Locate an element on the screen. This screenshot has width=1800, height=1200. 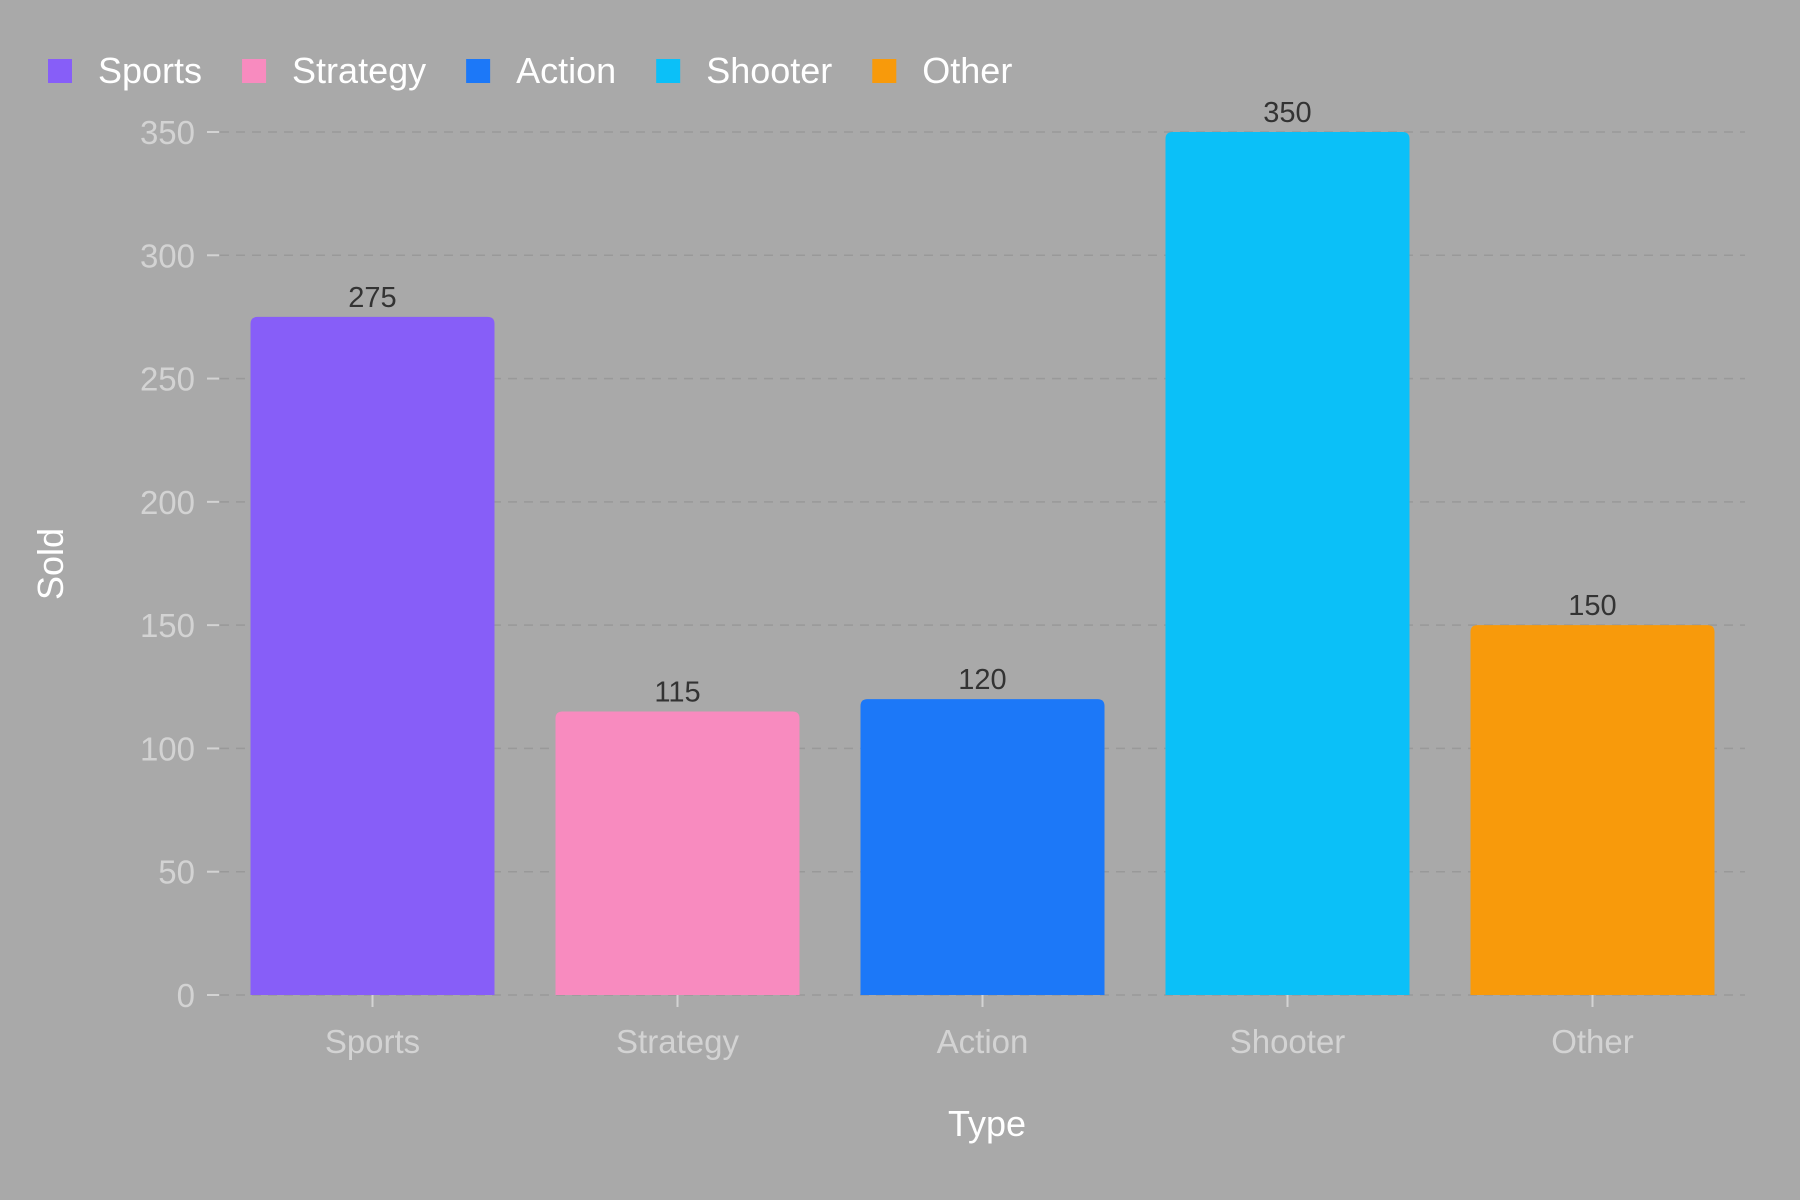
legend-item-shooter: Shooter is located at coordinates (744, 70).